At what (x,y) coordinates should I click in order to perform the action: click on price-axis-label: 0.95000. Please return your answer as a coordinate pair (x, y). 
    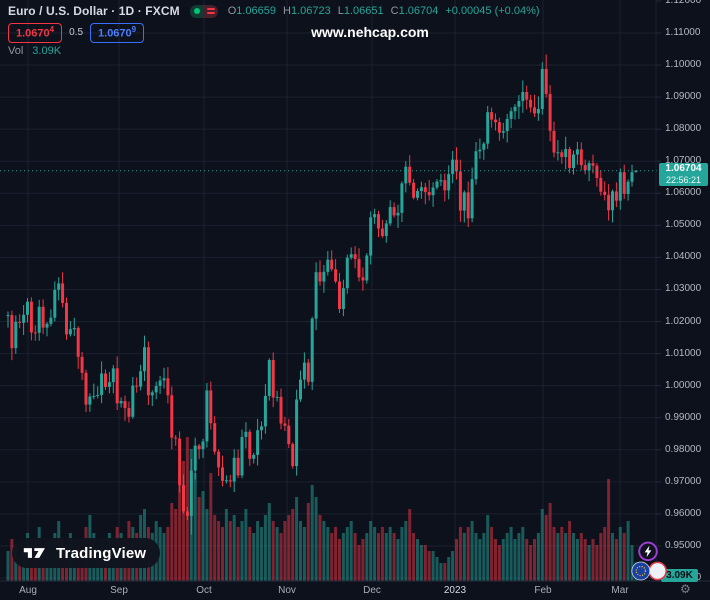
    Looking at the image, I should click on (683, 545).